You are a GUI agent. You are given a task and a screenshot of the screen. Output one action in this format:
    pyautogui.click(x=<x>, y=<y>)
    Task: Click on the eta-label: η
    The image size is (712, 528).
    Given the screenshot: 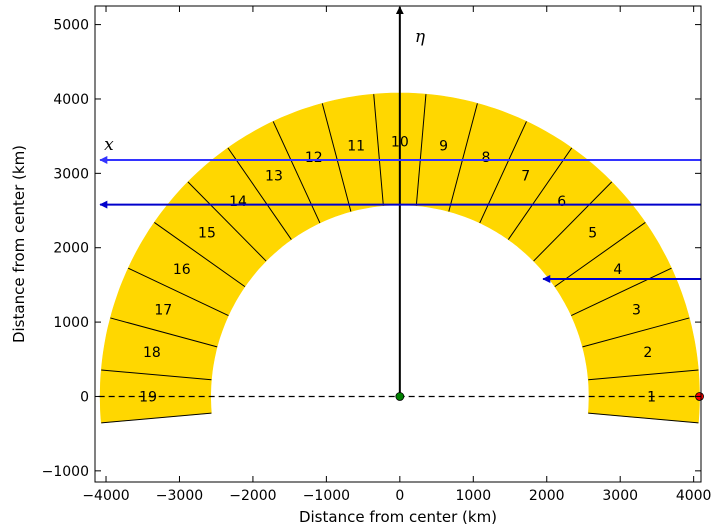 What is the action you would take?
    pyautogui.click(x=420, y=37)
    